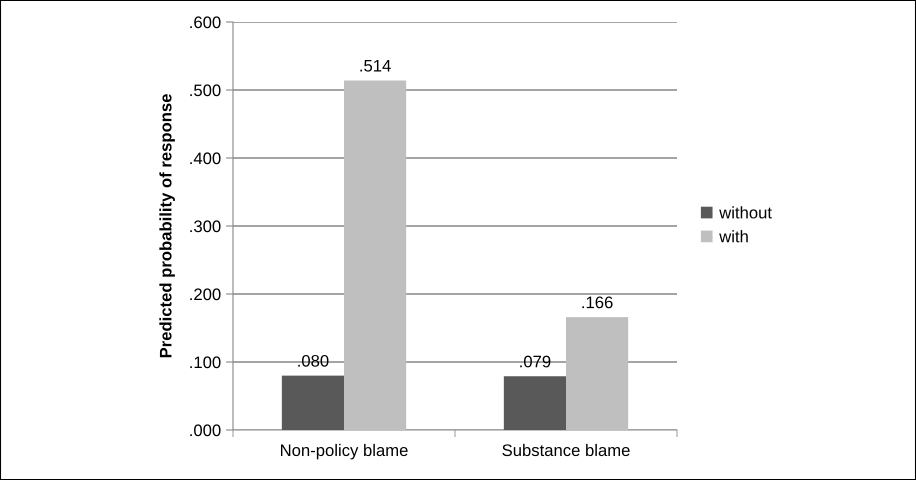 Image resolution: width=916 pixels, height=480 pixels. I want to click on y-tick-label: .600, so click(205, 22).